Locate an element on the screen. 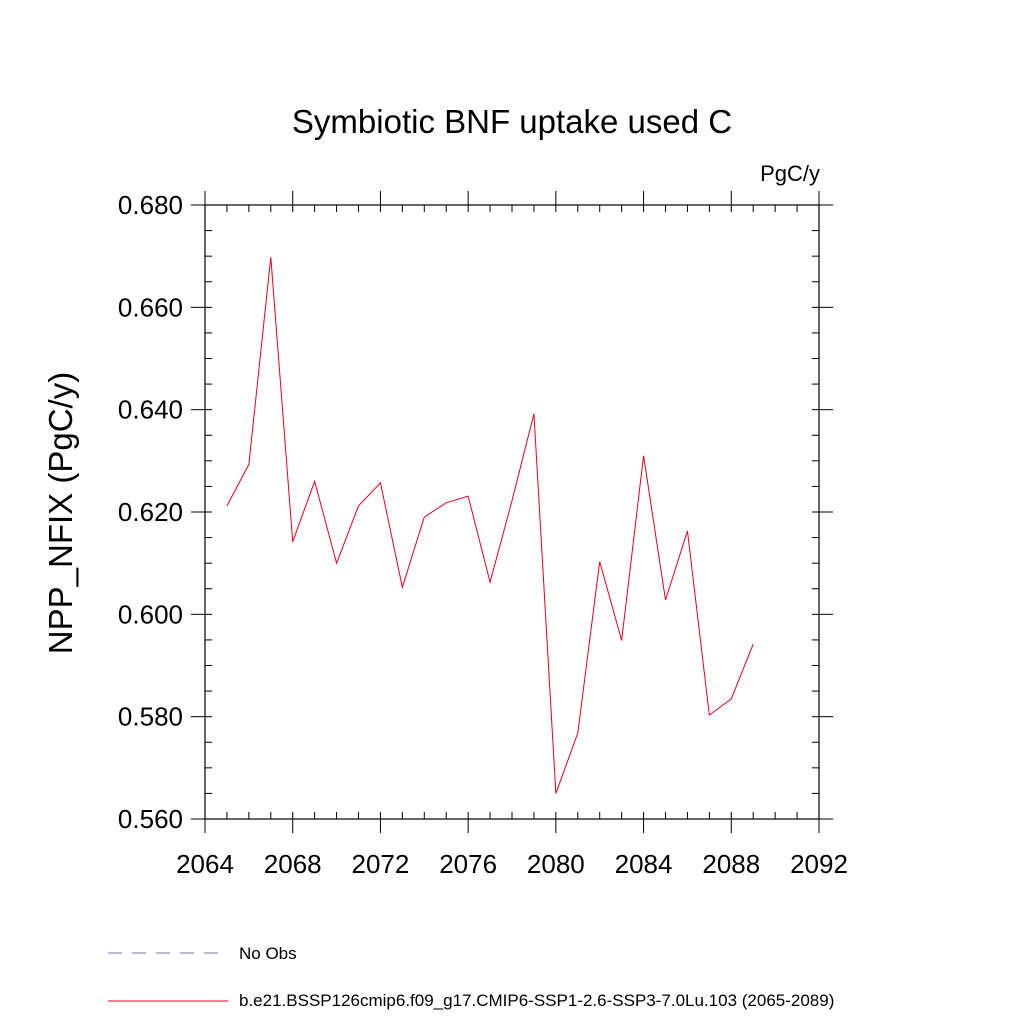  y-tick-label: 0.580 is located at coordinates (150, 717).